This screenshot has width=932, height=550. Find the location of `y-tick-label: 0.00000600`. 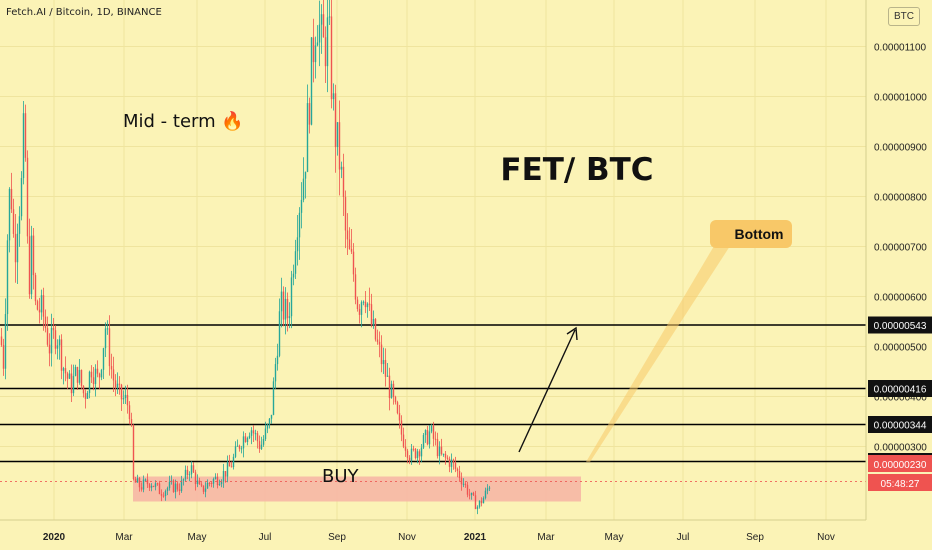

y-tick-label: 0.00000600 is located at coordinates (900, 298).